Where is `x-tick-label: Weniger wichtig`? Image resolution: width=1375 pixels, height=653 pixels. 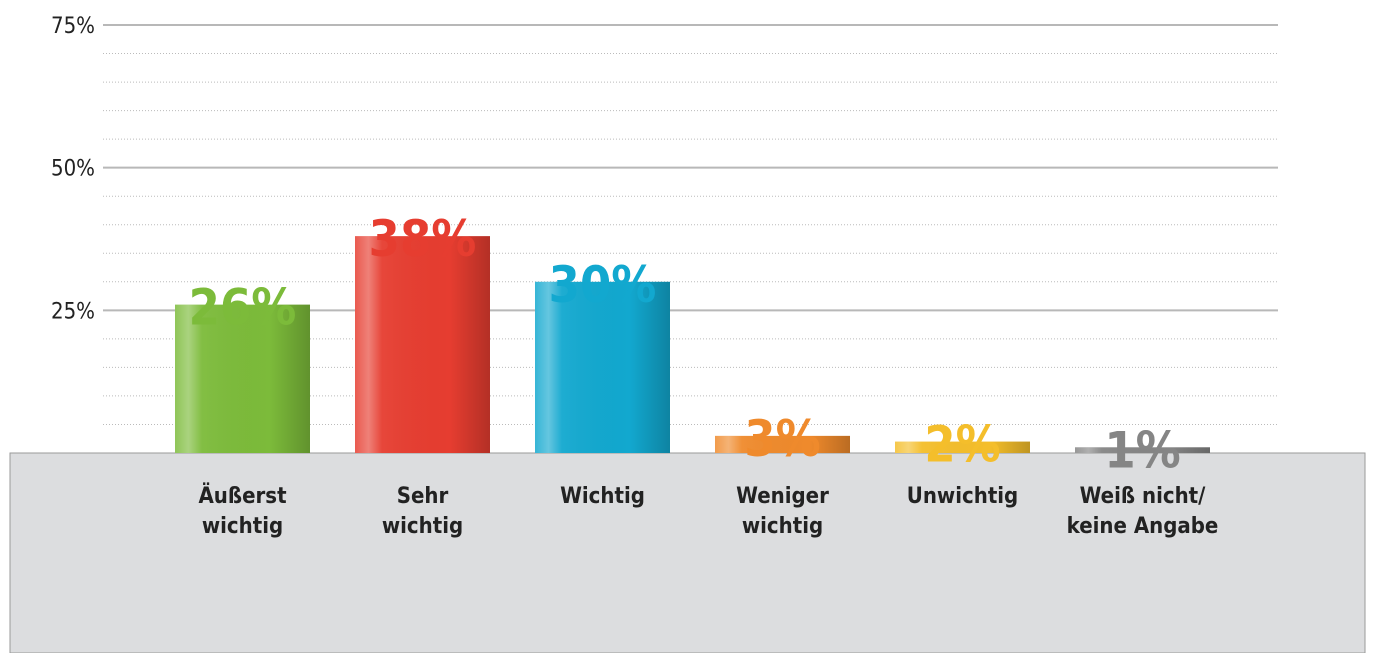
x-tick-label: Weniger wichtig is located at coordinates (782, 511).